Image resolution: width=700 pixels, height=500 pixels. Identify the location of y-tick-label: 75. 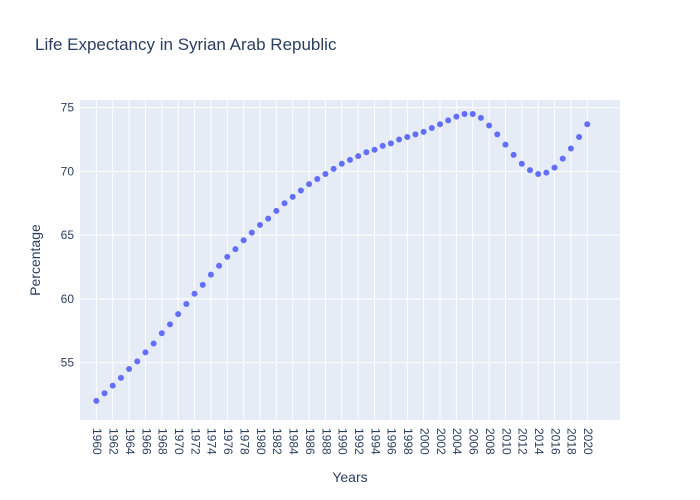
(68, 108).